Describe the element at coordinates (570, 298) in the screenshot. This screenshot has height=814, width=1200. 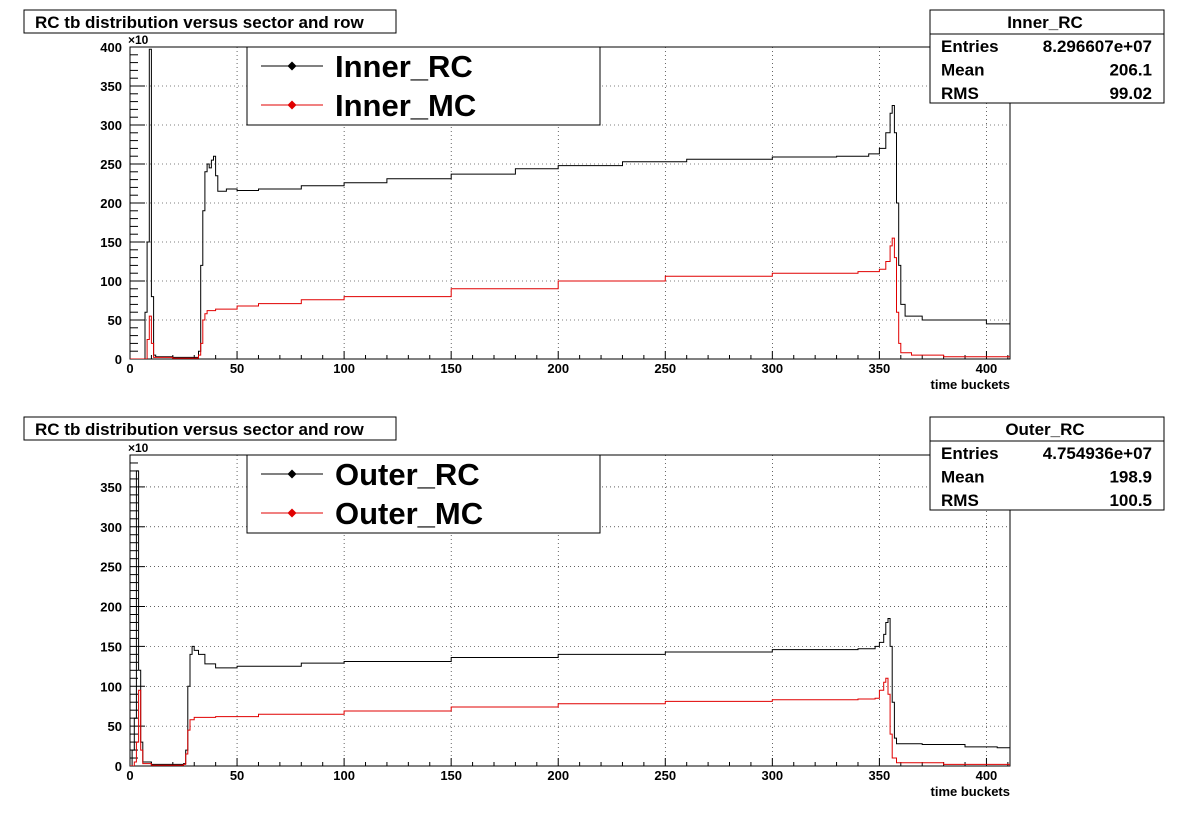
I see `series-line-inner-mc` at that location.